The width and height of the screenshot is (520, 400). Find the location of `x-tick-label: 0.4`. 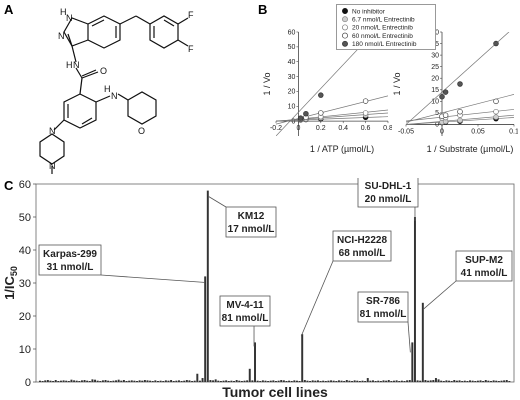

x-tick-label: 0.4 is located at coordinates (343, 128).